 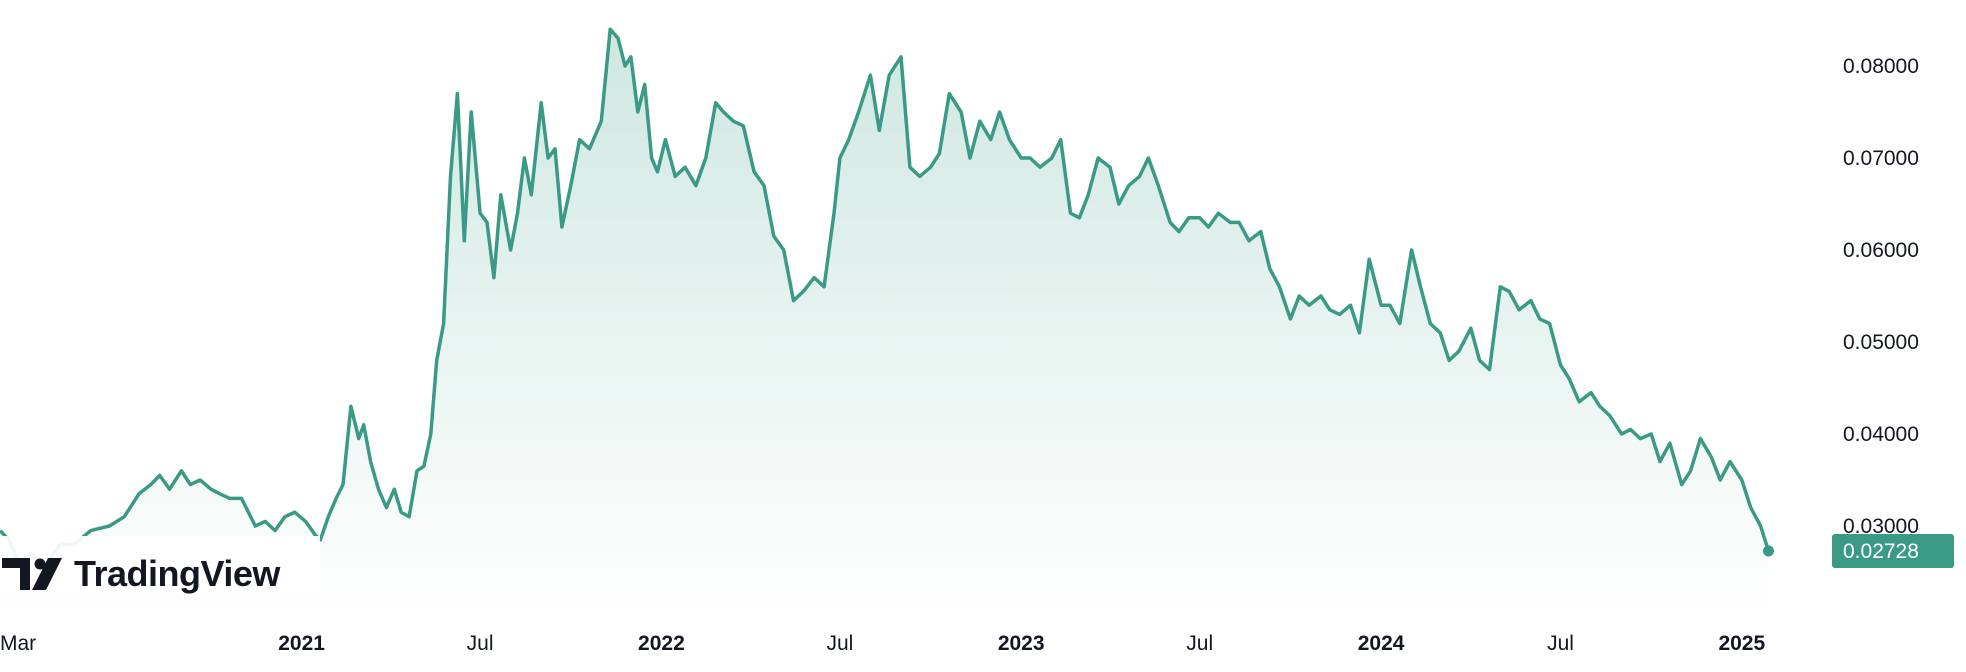 I want to click on x-tick-label: 2024, so click(x=1381, y=643).